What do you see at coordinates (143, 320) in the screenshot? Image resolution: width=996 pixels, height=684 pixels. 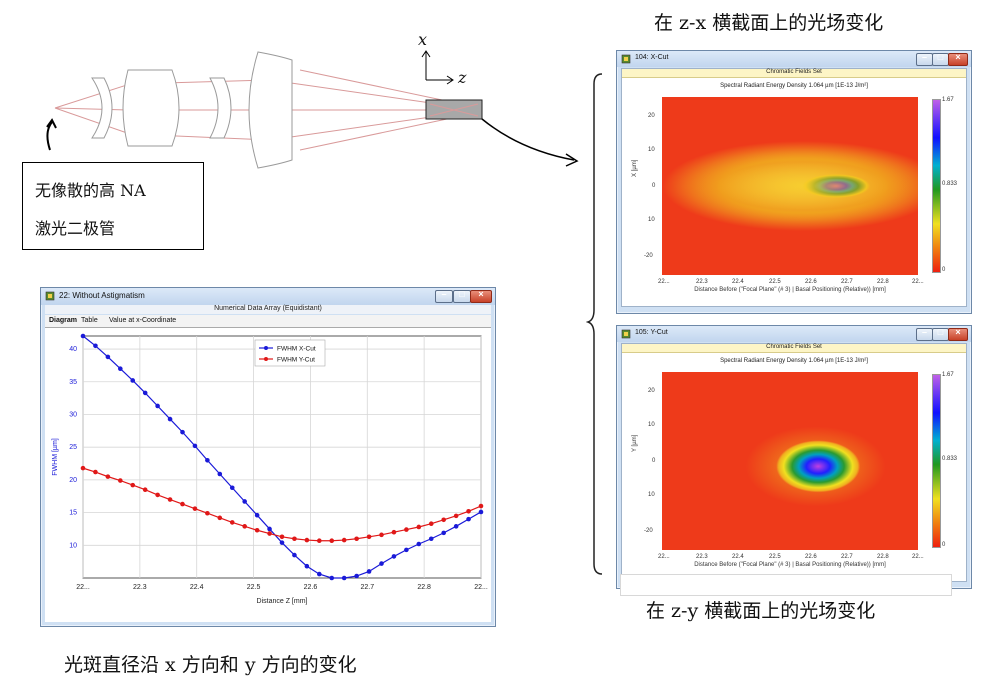 I see `tab-value-at-x: Value at x-Coordinate` at bounding box center [143, 320].